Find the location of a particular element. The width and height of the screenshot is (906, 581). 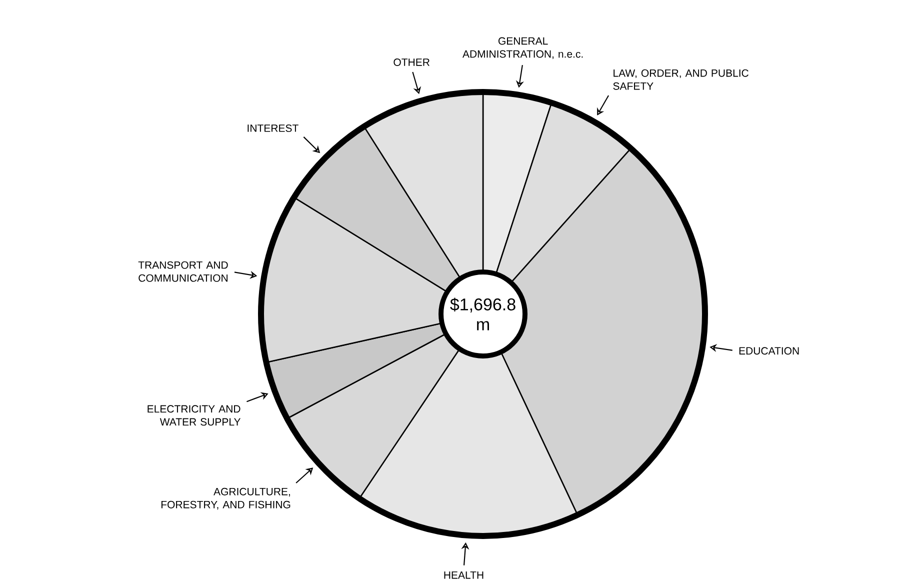

slice-label: TRANSPORT AND COMMUNICATION is located at coordinates (183, 272).